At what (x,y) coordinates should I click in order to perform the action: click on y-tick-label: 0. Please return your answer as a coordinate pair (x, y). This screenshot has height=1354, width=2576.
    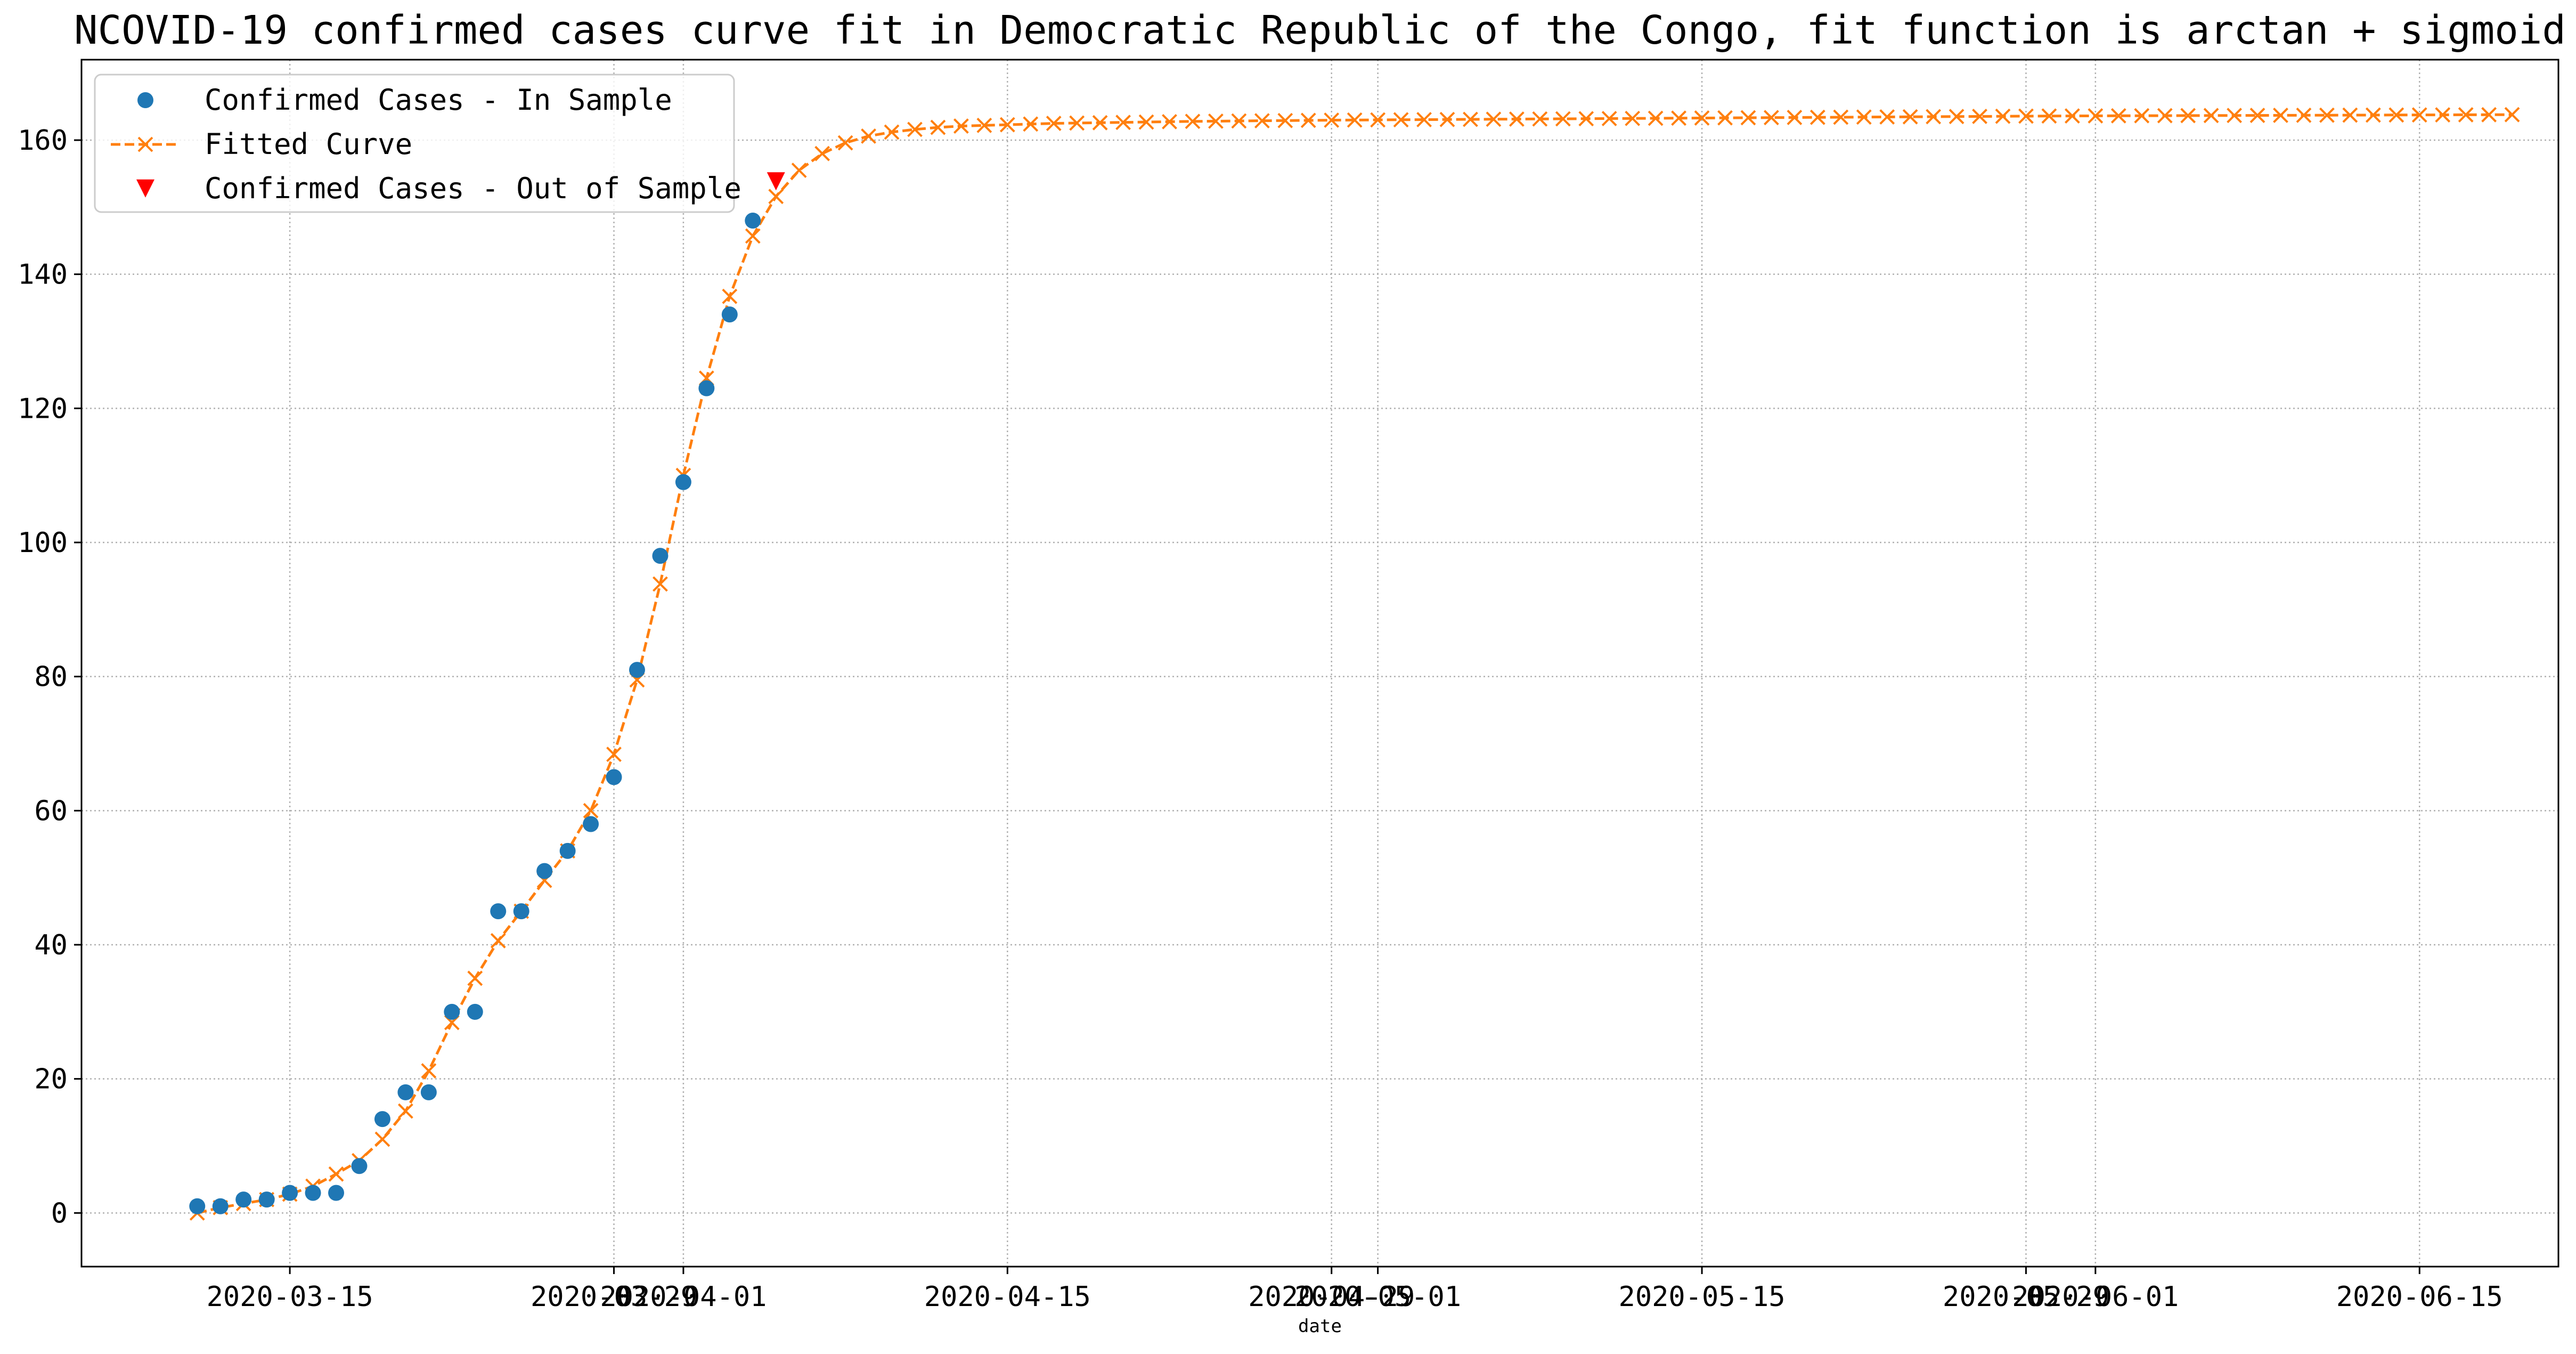
    Looking at the image, I should click on (59, 1213).